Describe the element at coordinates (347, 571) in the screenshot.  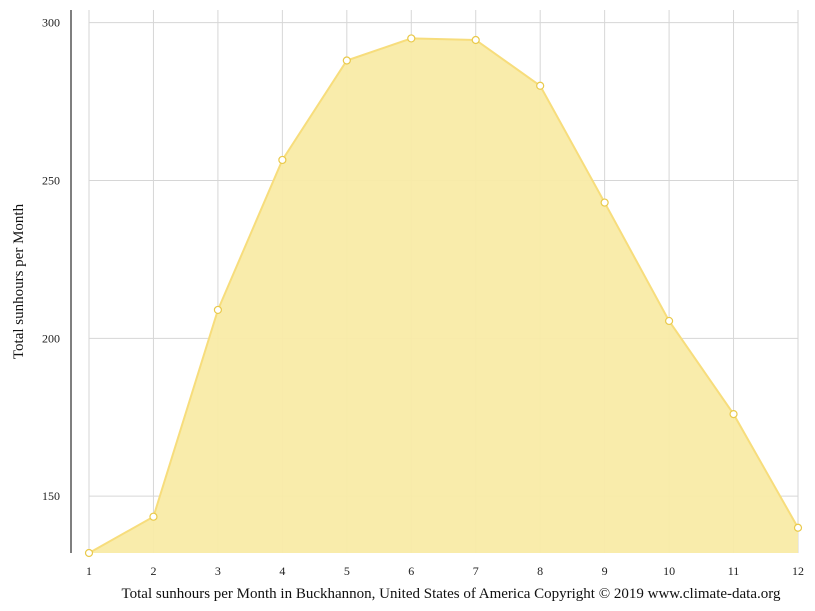
I see `x-tick-label: 5` at that location.